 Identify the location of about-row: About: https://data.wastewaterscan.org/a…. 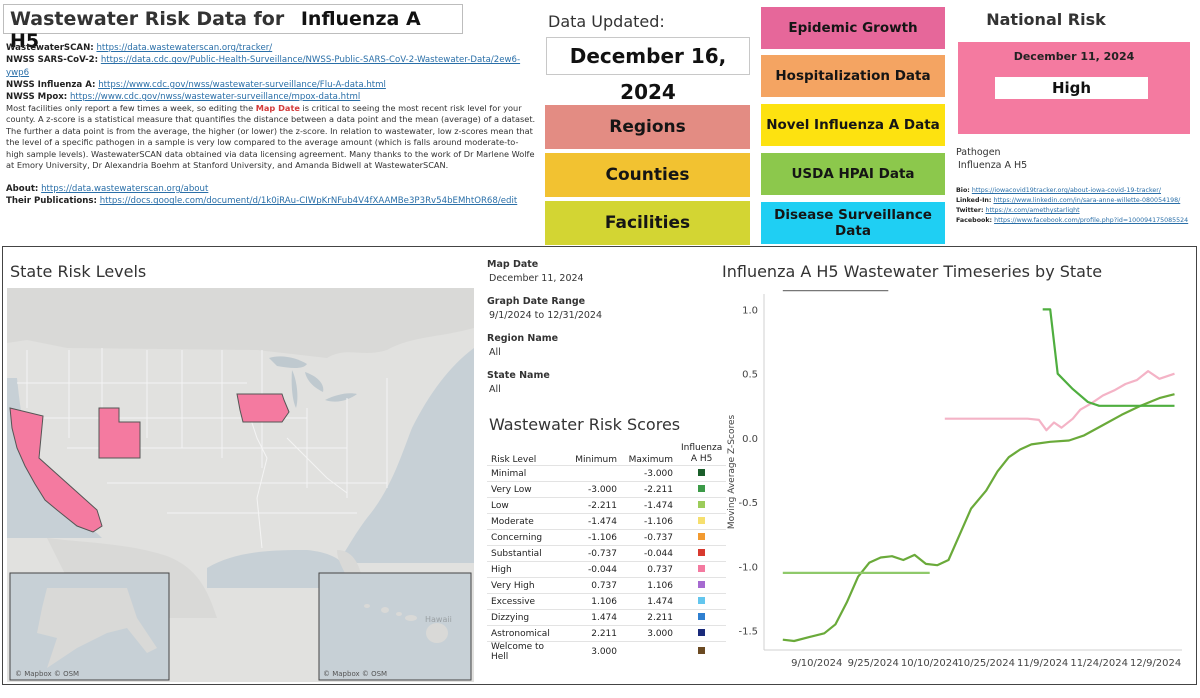
(271, 189).